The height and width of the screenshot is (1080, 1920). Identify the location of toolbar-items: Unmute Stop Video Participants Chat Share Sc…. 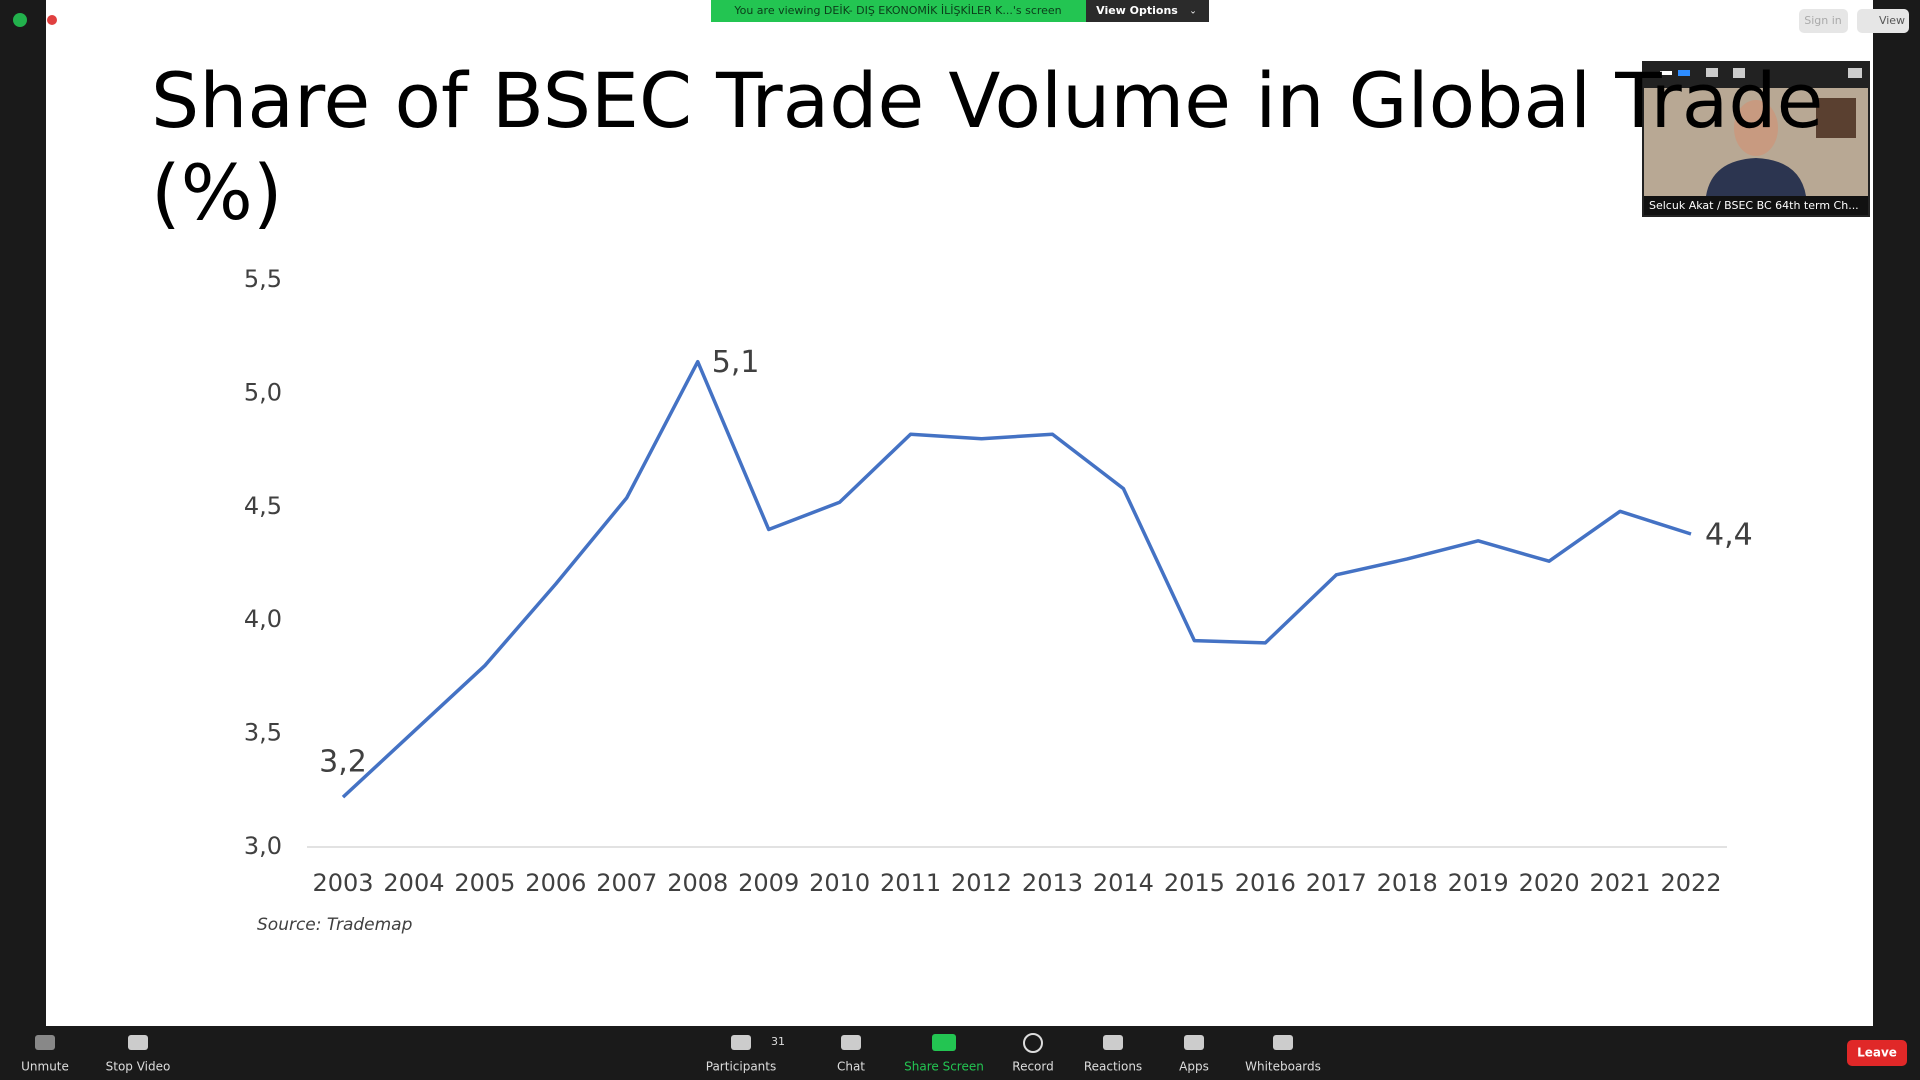
(671, 1053).